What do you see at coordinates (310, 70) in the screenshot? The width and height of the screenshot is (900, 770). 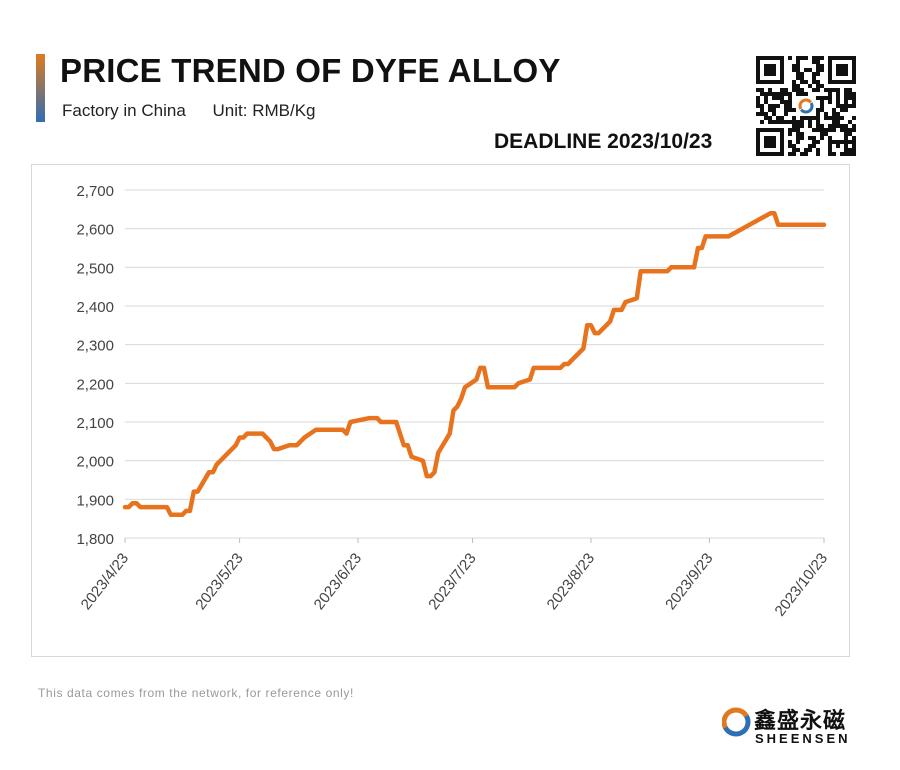 I see `page-title: PRICE TREND OF DYFE ALLOY` at bounding box center [310, 70].